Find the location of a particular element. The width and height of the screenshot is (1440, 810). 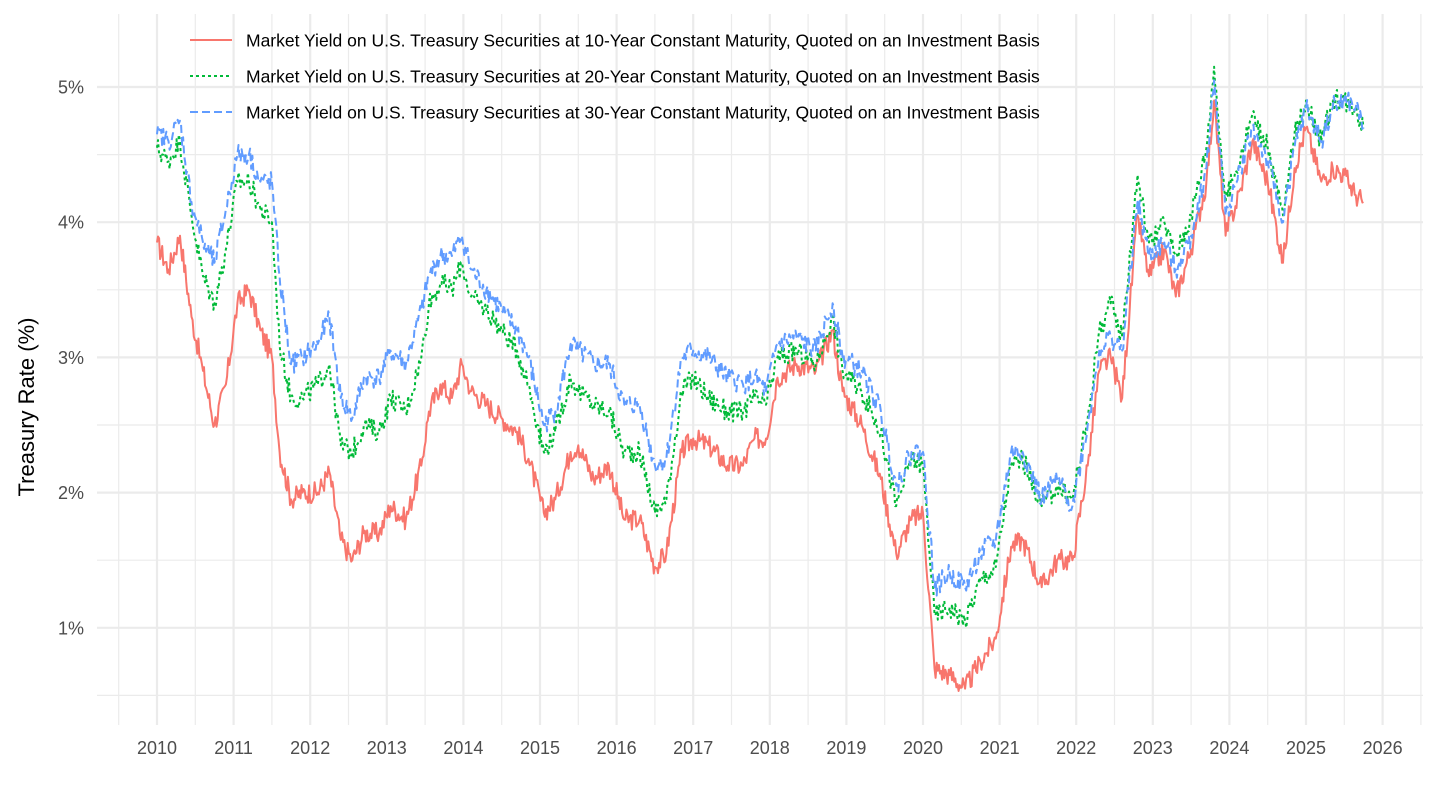

x-tick-label: 2012 is located at coordinates (310, 748).